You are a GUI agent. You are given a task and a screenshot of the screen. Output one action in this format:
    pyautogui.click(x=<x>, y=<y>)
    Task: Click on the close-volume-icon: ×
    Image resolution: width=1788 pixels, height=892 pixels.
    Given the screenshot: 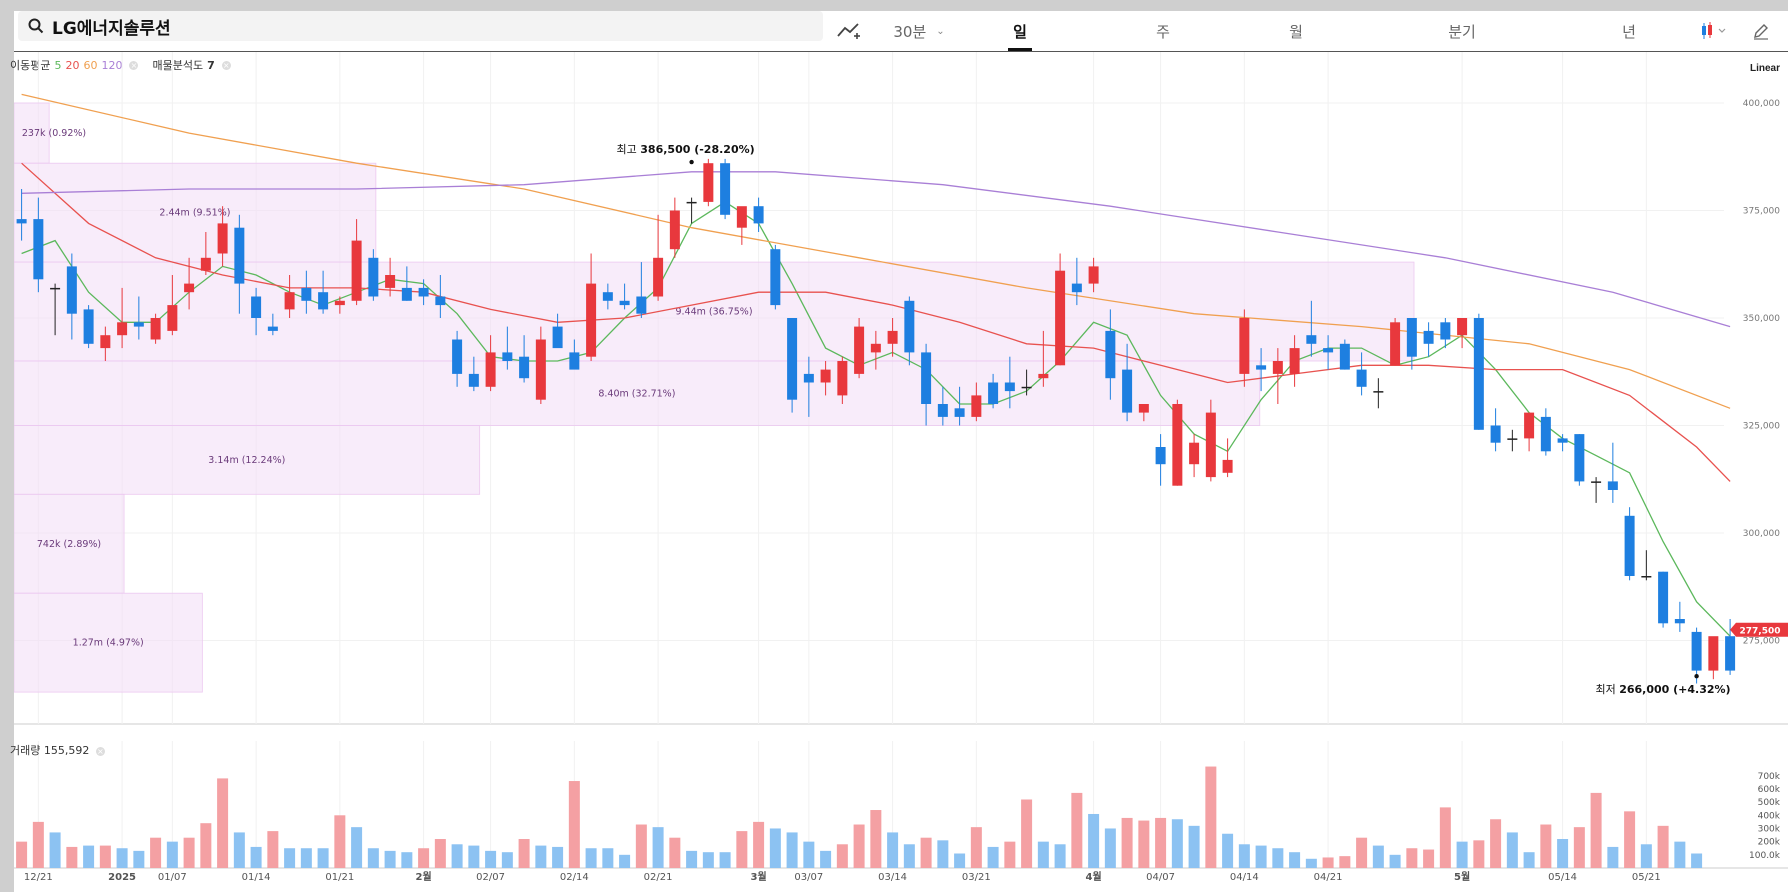 What is the action you would take?
    pyautogui.click(x=100, y=751)
    